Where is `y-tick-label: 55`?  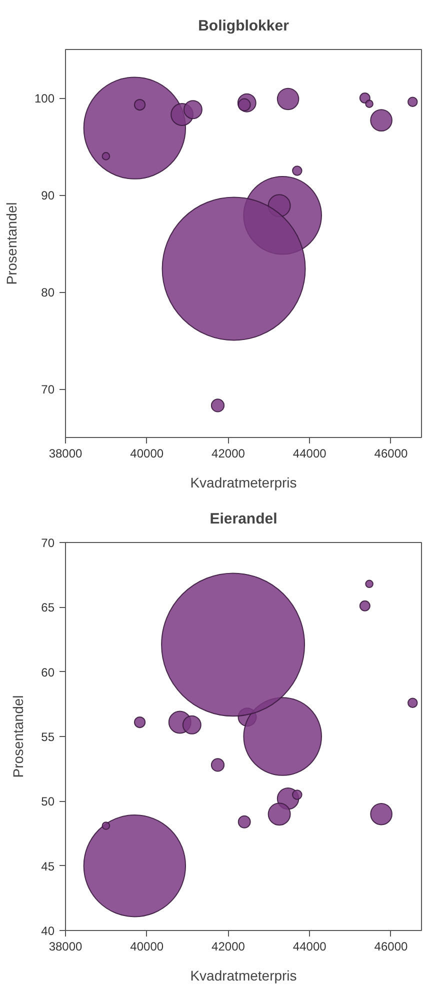 y-tick-label: 55 is located at coordinates (48, 737).